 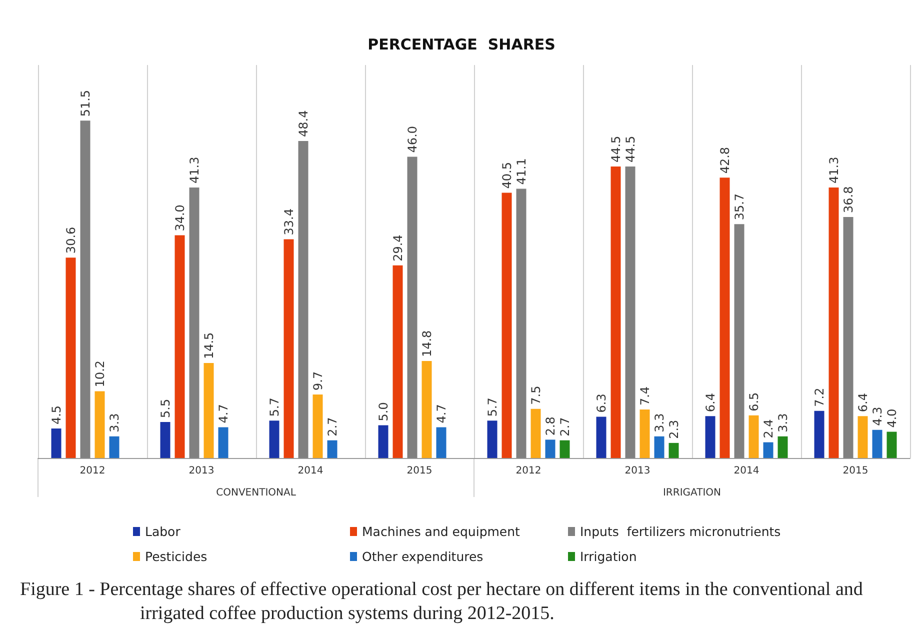 What do you see at coordinates (680, 531) in the screenshot?
I see `legend-label: Inputs fertilizers micronutrients` at bounding box center [680, 531].